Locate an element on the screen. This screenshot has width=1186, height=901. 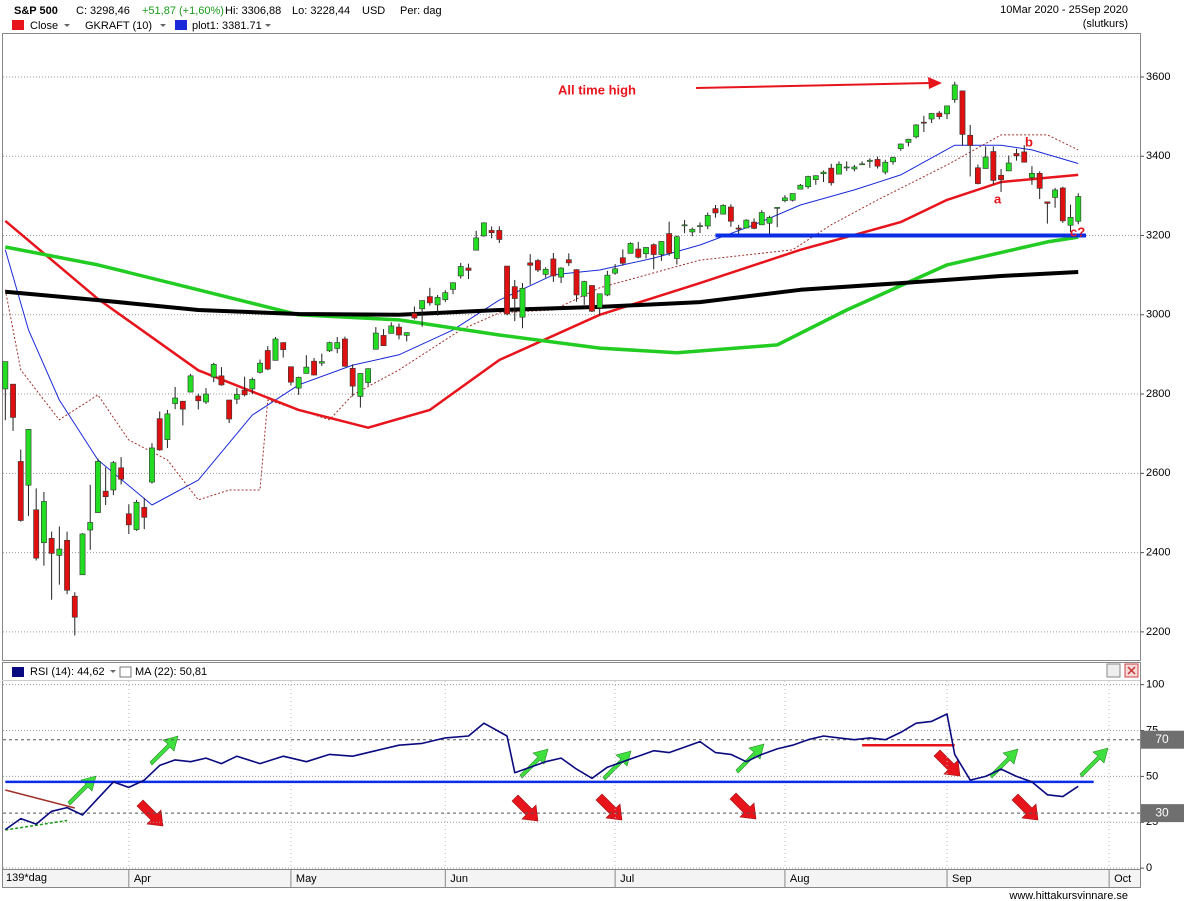
pointer-head is located at coordinates (935, 83).